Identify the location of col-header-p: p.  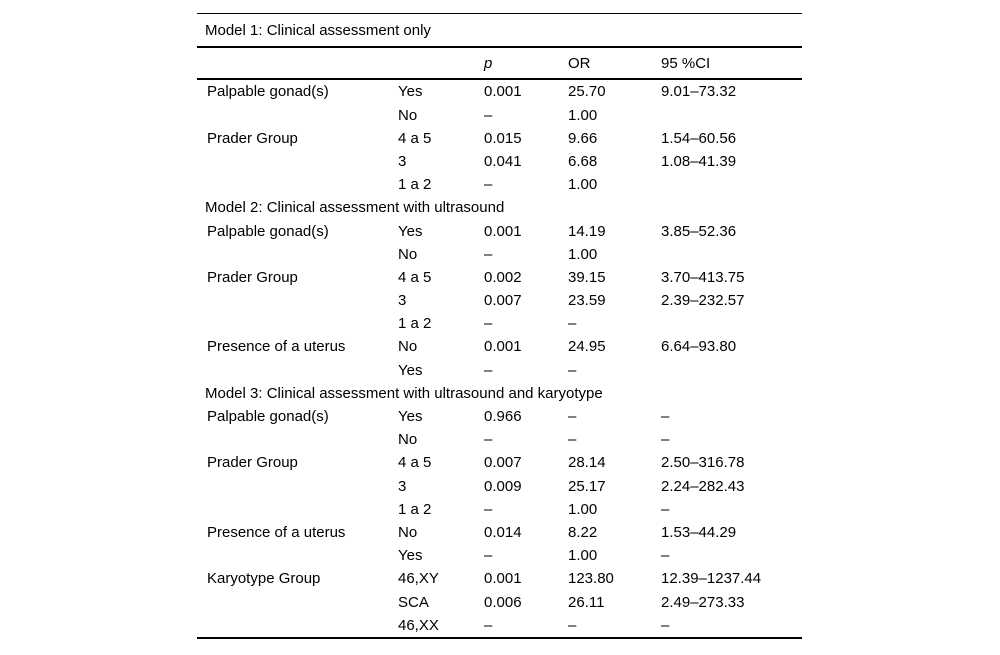
(488, 63).